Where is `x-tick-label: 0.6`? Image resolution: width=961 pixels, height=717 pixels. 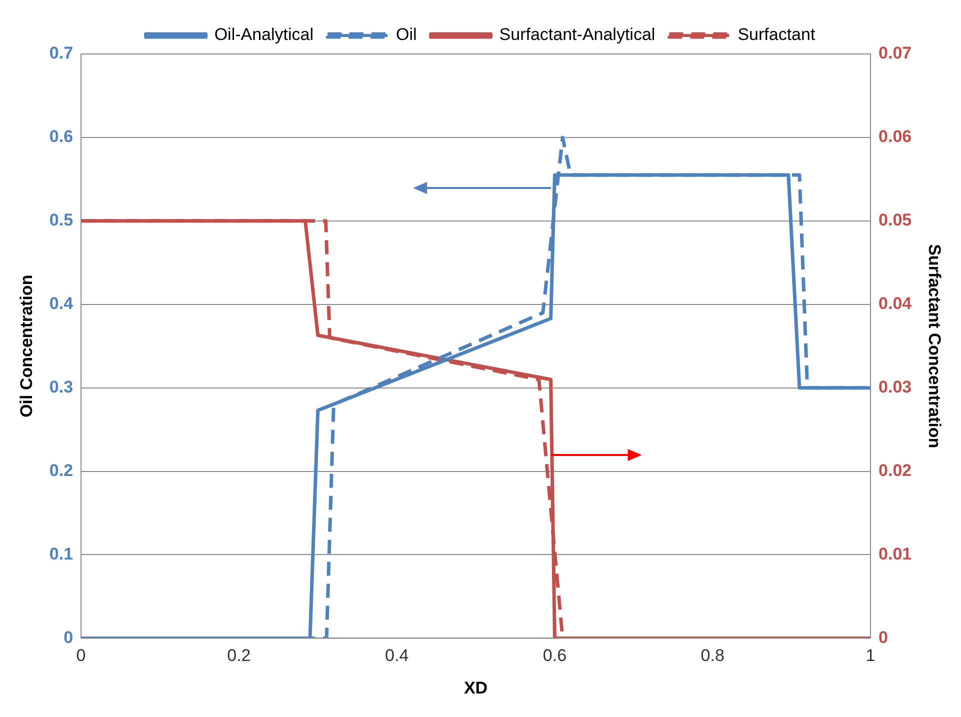
x-tick-label: 0.6 is located at coordinates (554, 656).